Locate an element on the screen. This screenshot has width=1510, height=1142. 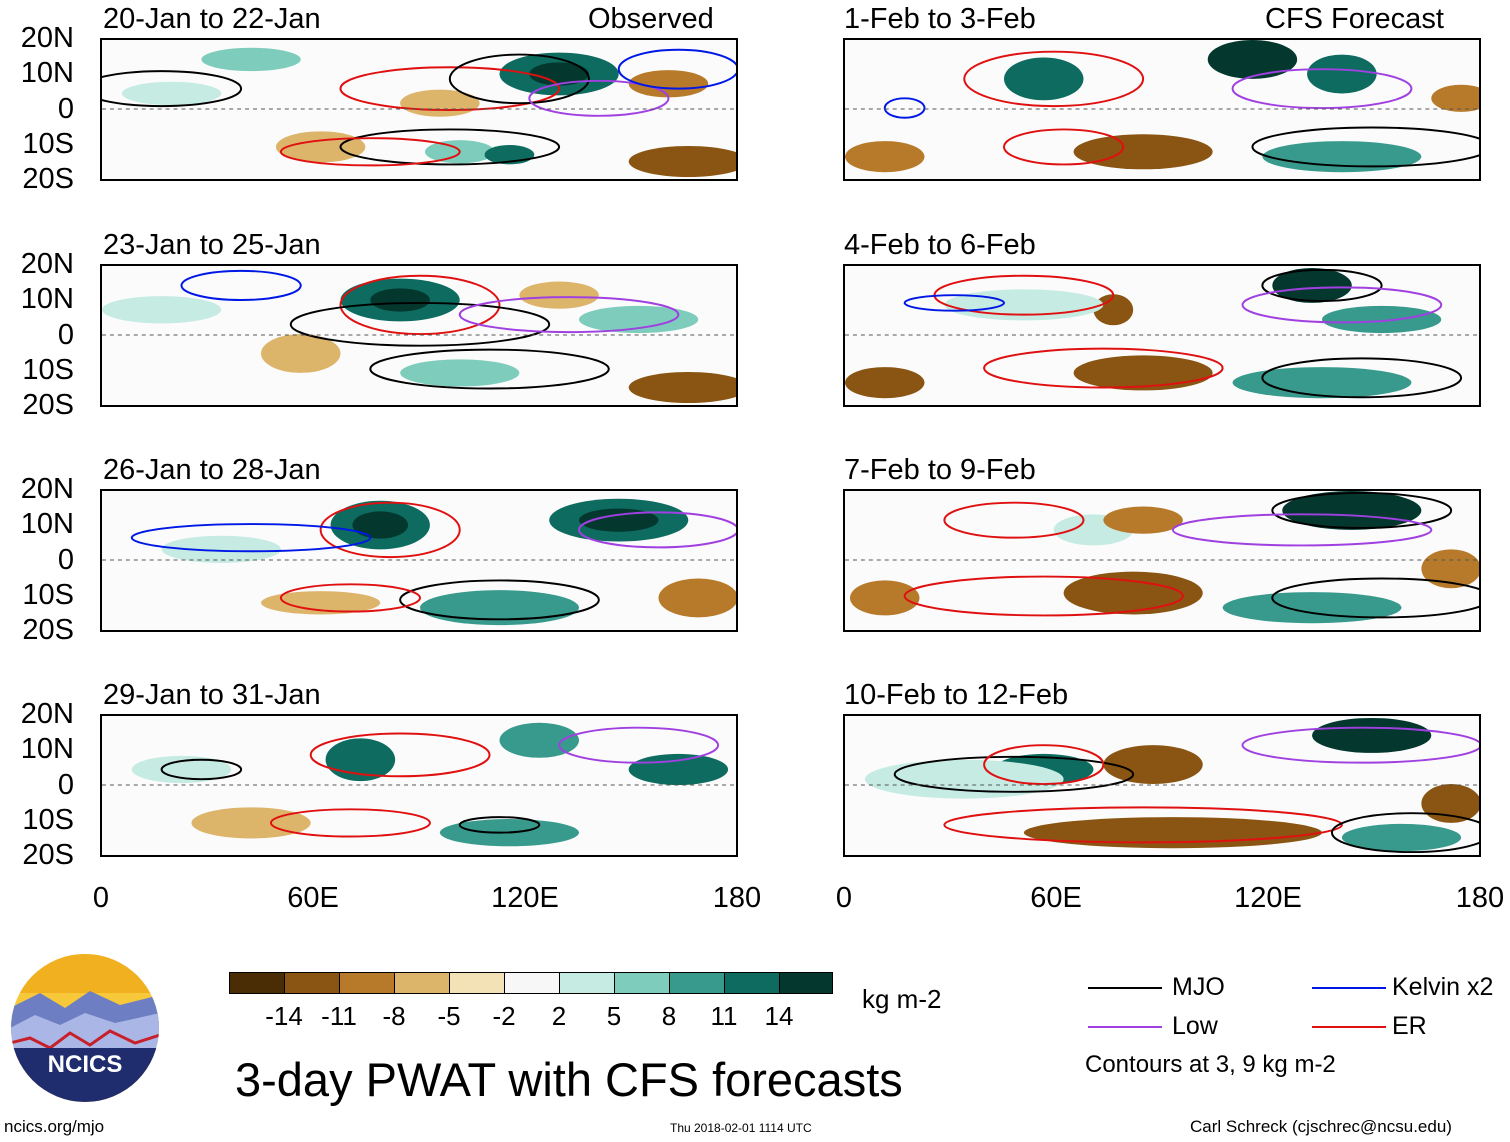
legend-line-er is located at coordinates (1349, 1027).